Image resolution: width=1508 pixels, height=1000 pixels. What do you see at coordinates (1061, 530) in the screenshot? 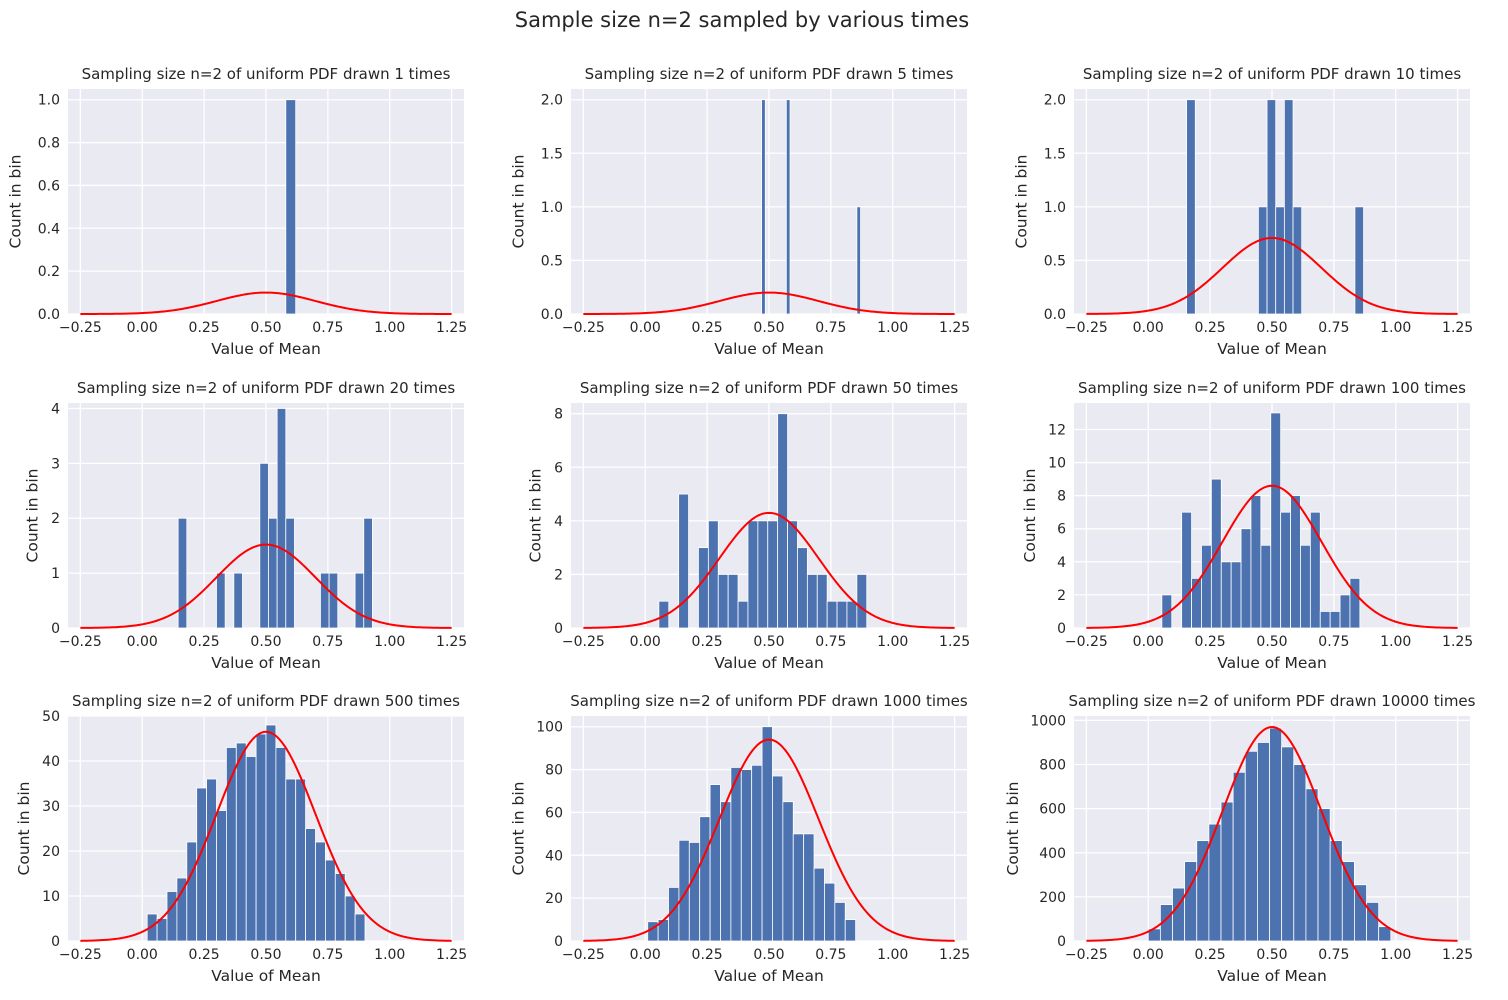
I see `y-tick-label: 6` at bounding box center [1061, 530].